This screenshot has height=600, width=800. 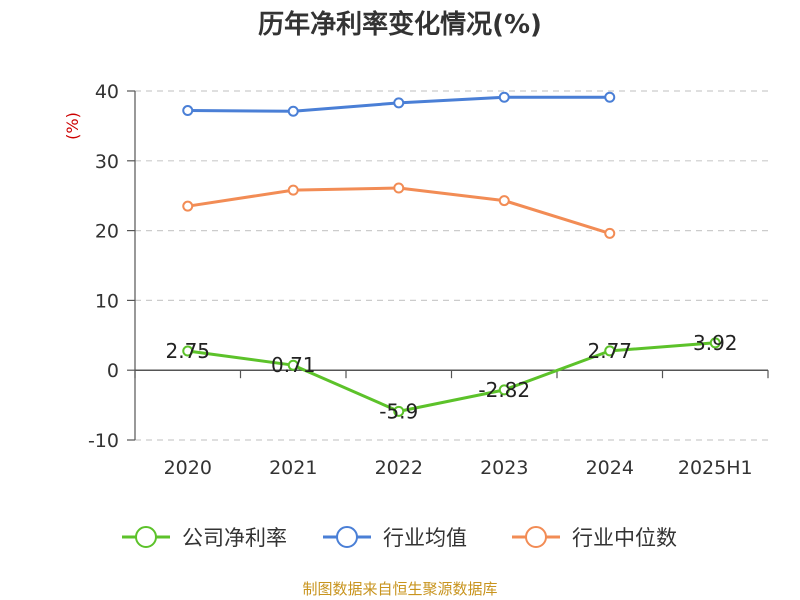 I want to click on y-tick-label: 0, so click(x=113, y=371).